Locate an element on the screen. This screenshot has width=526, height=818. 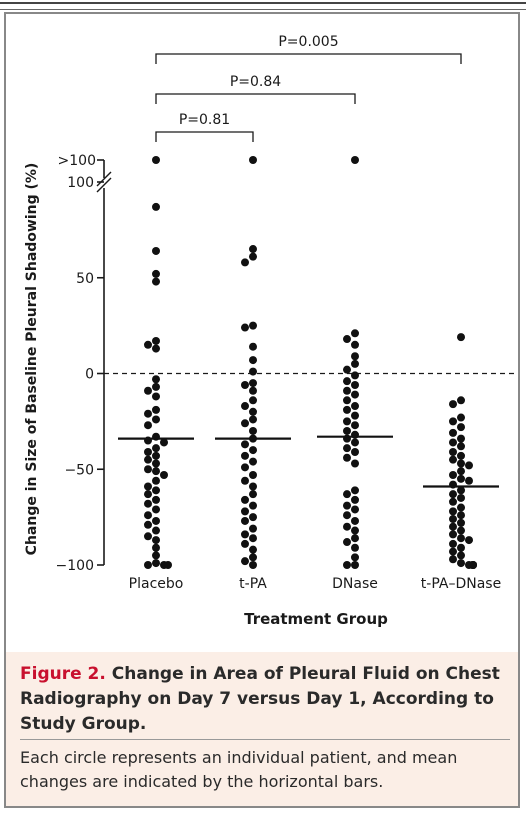
significance-brackets: P=0.81 P=0.84 P=0.005 is located at coordinates (308, 88).